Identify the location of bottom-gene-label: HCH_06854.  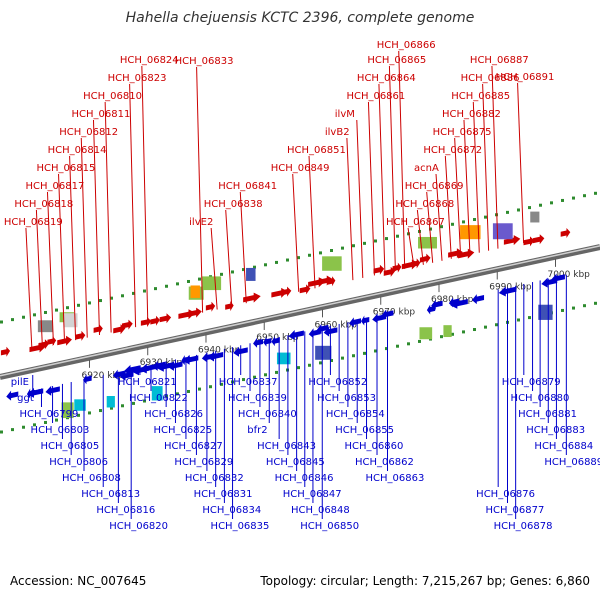
(355, 414).